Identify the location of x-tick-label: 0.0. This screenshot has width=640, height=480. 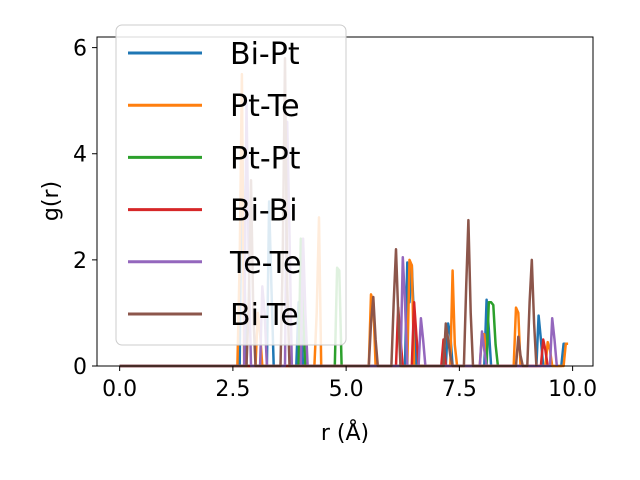
(119, 389).